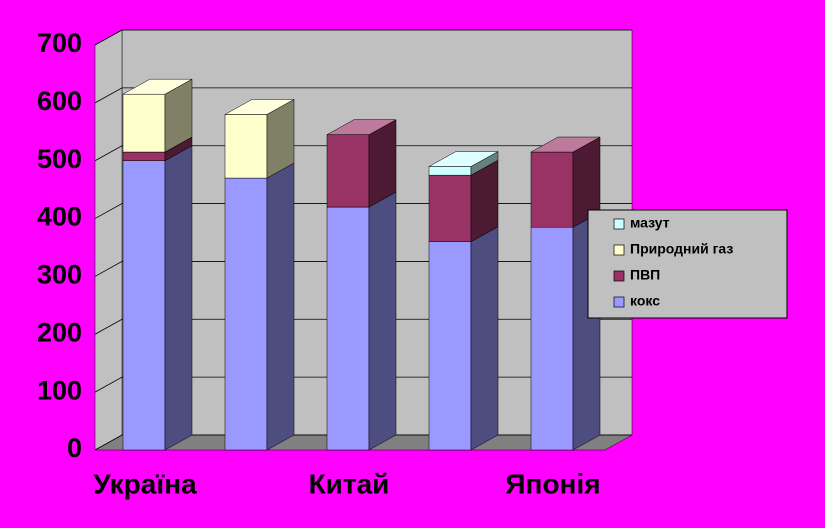 This screenshot has width=825, height=528. What do you see at coordinates (145, 483) in the screenshot?
I see `x-tick-label: Україна` at bounding box center [145, 483].